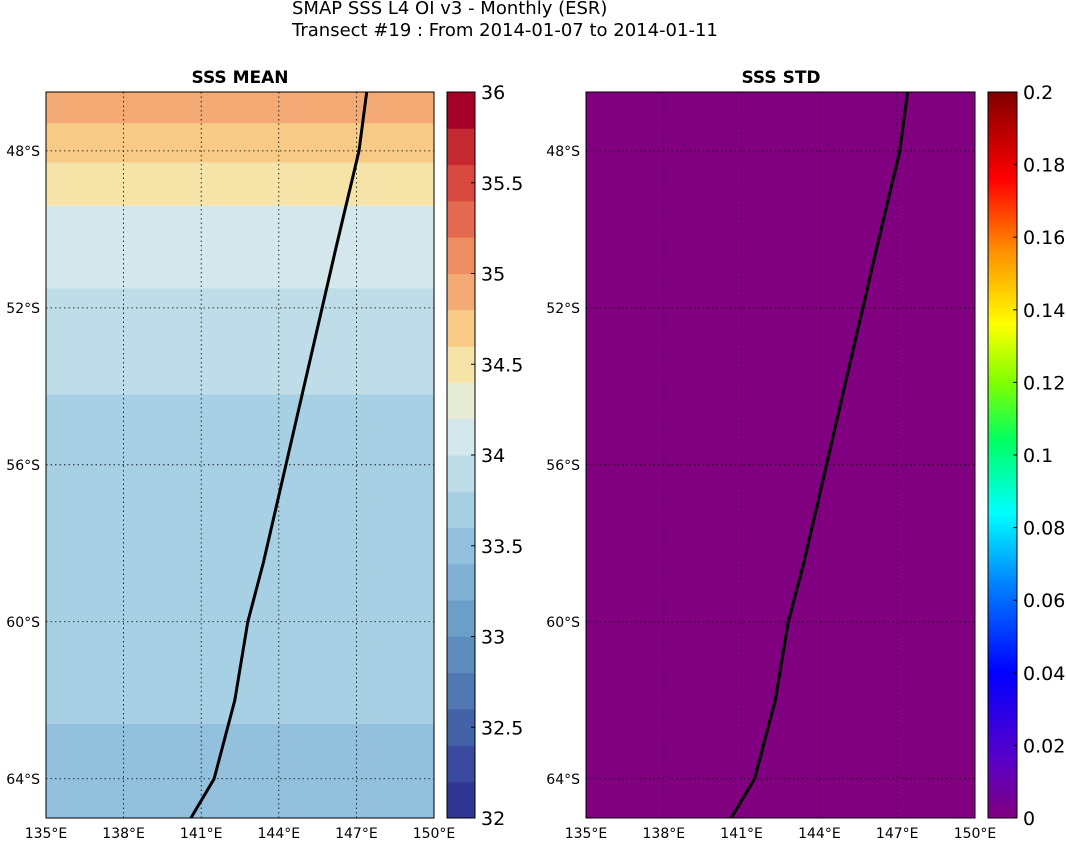  I want to click on colorbar-tick-label: 0, so click(1029, 819).